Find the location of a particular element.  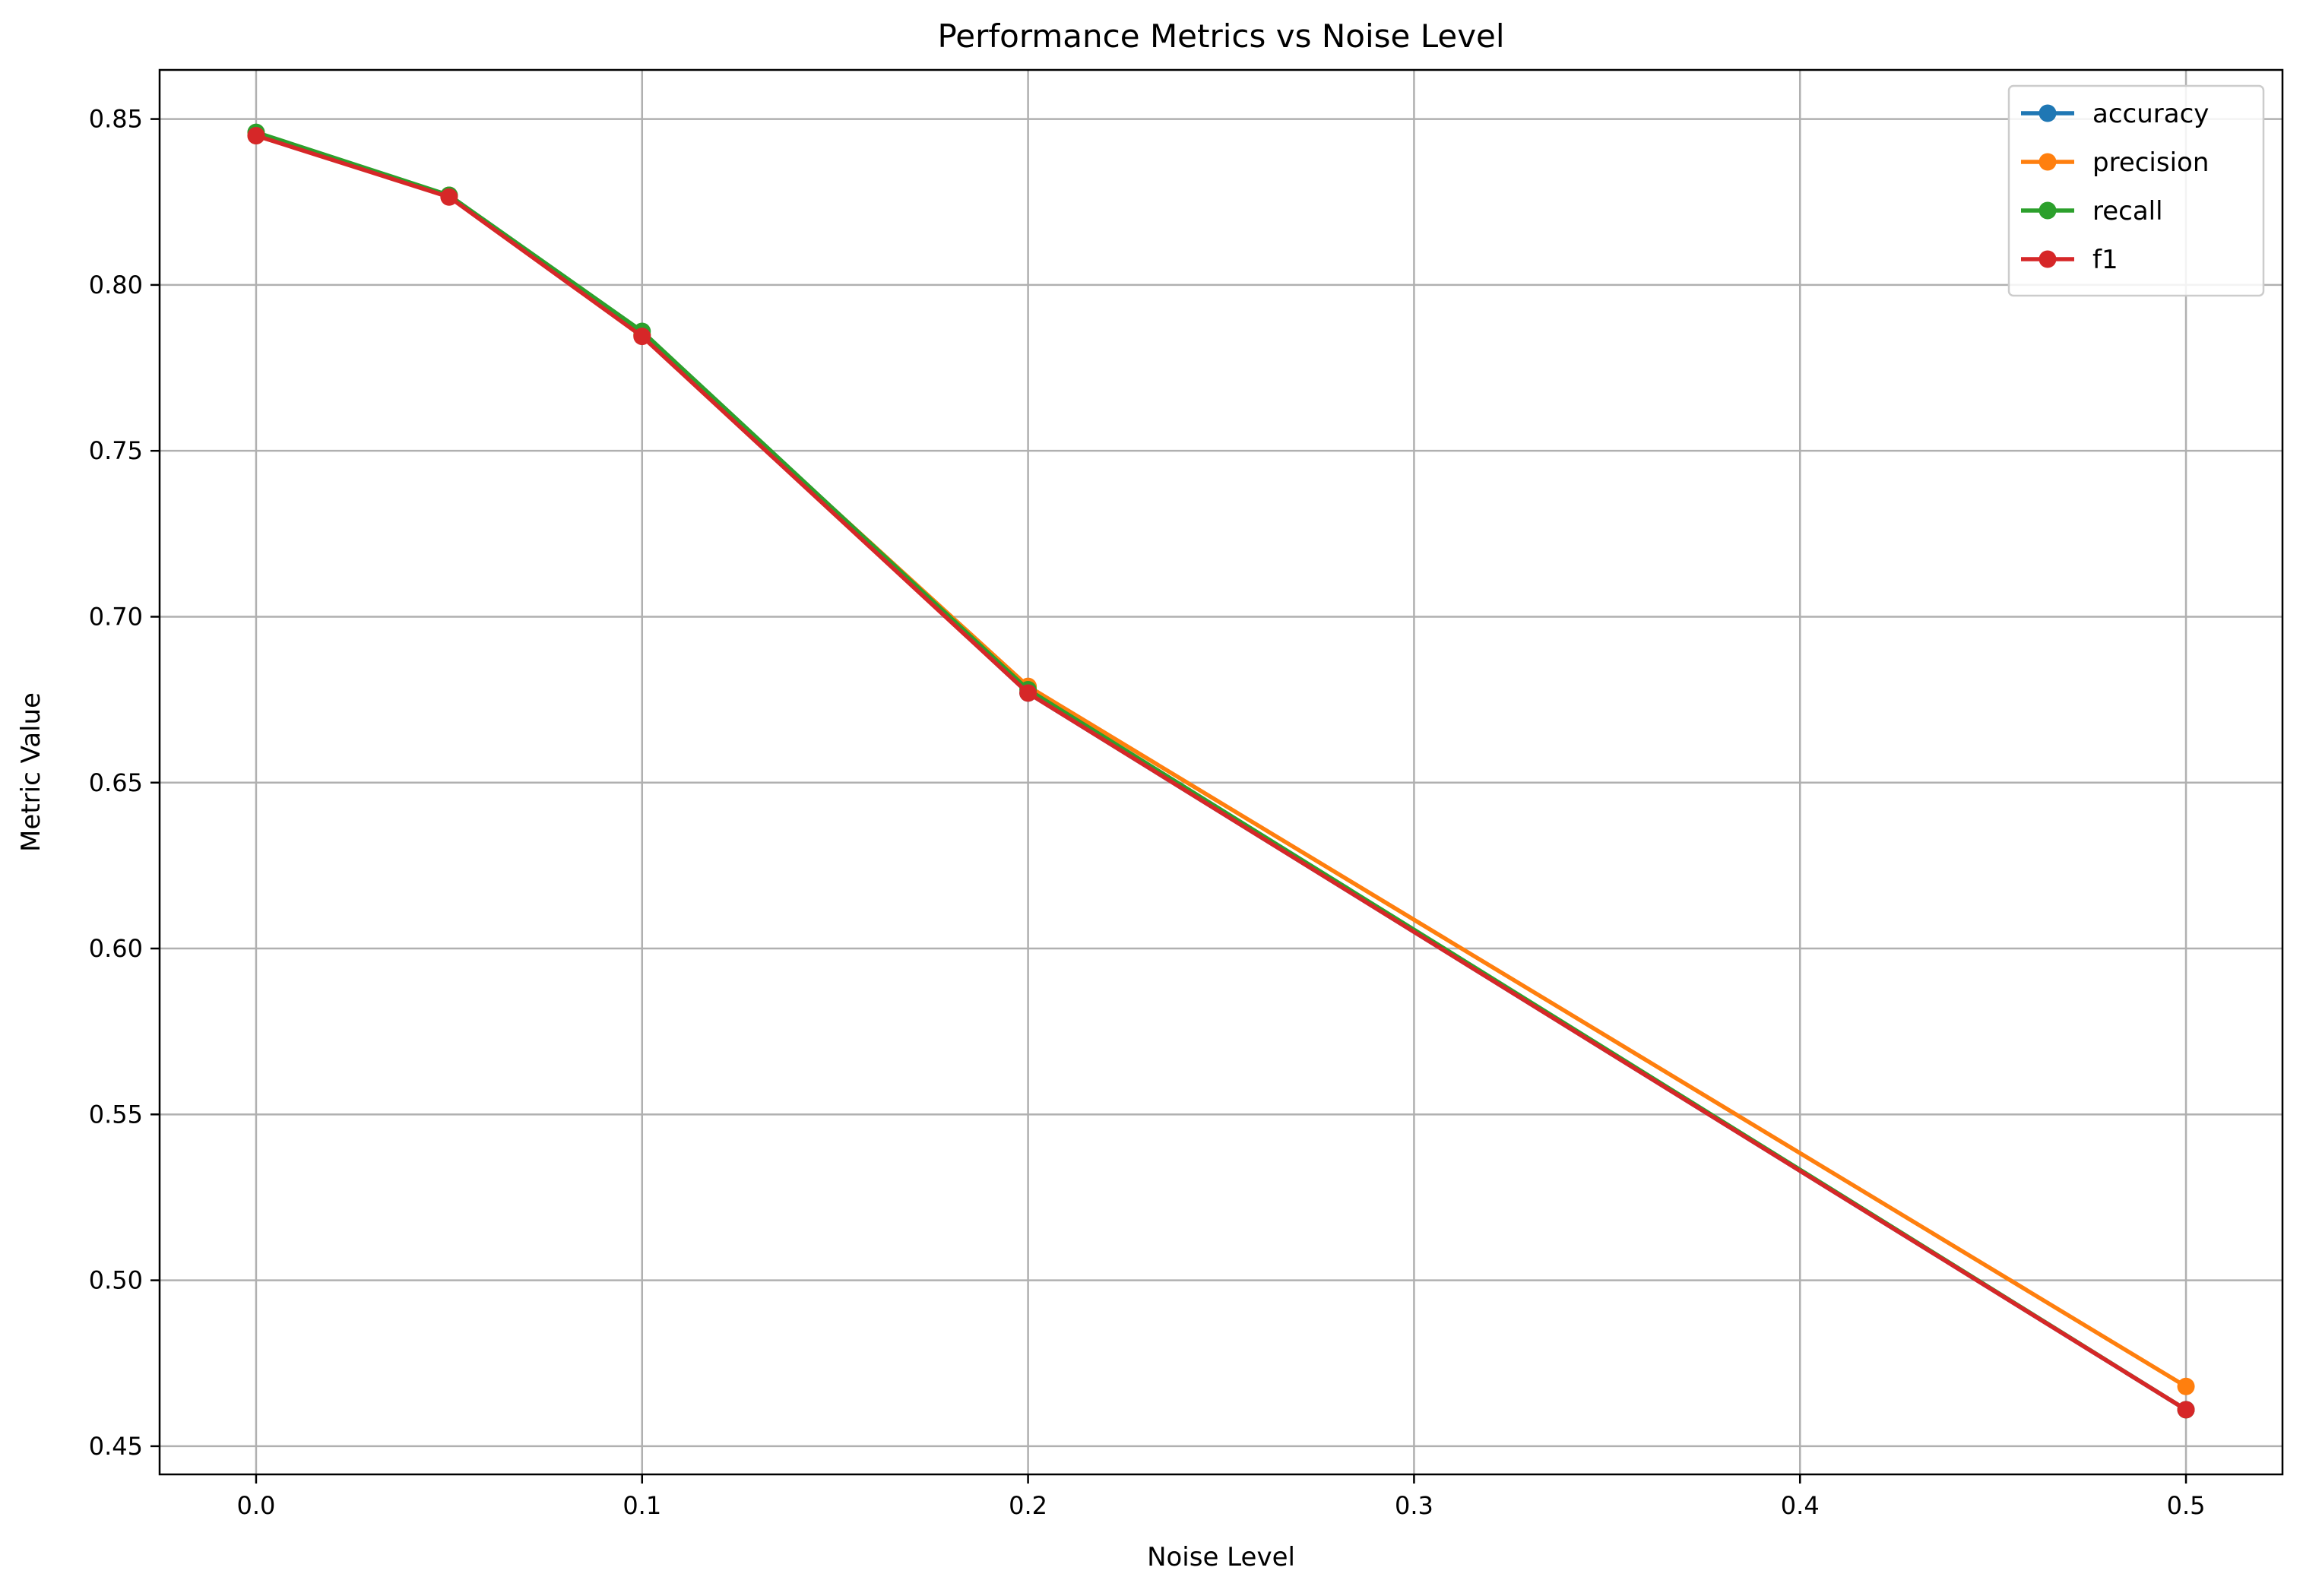

x-tick-label: 0.0 is located at coordinates (256, 1506).